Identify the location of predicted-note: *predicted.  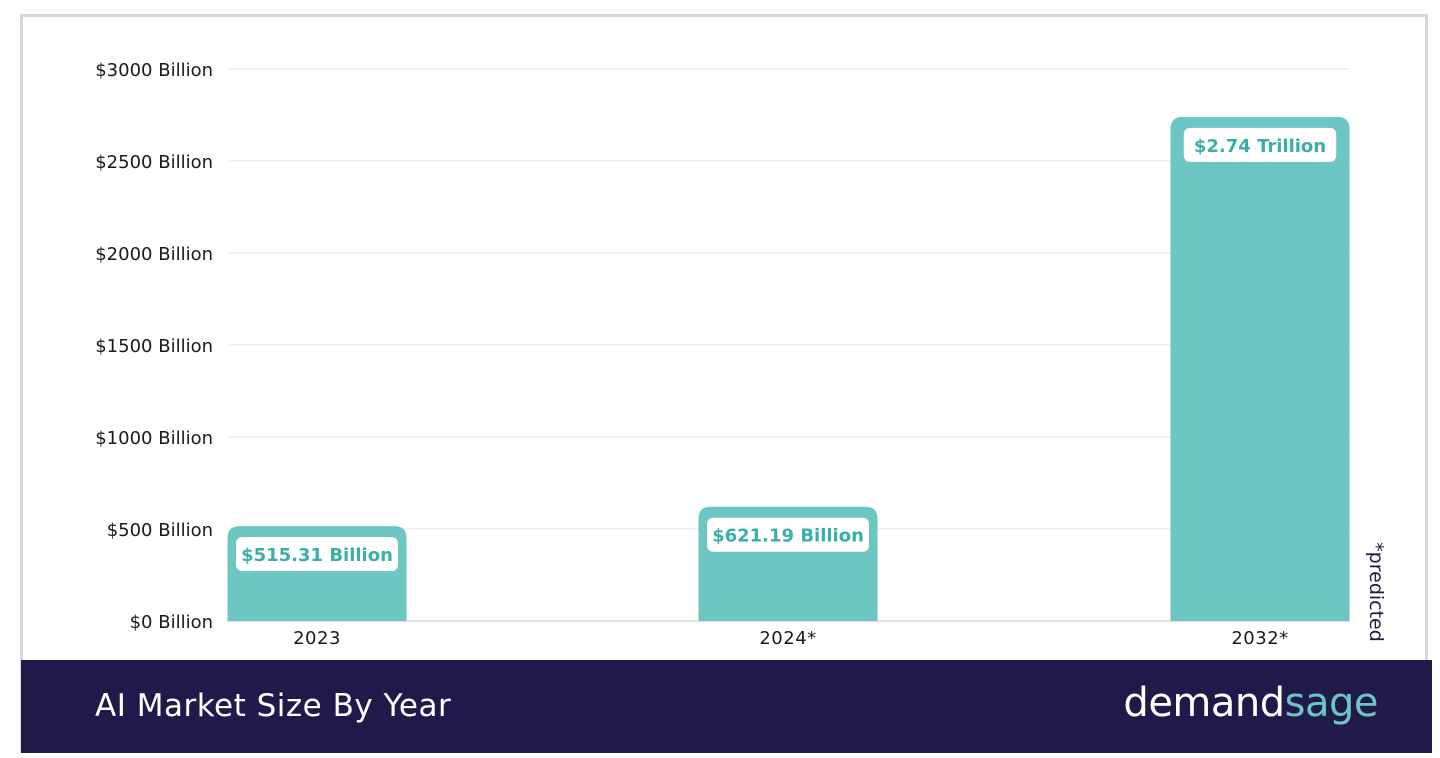
(1376, 592).